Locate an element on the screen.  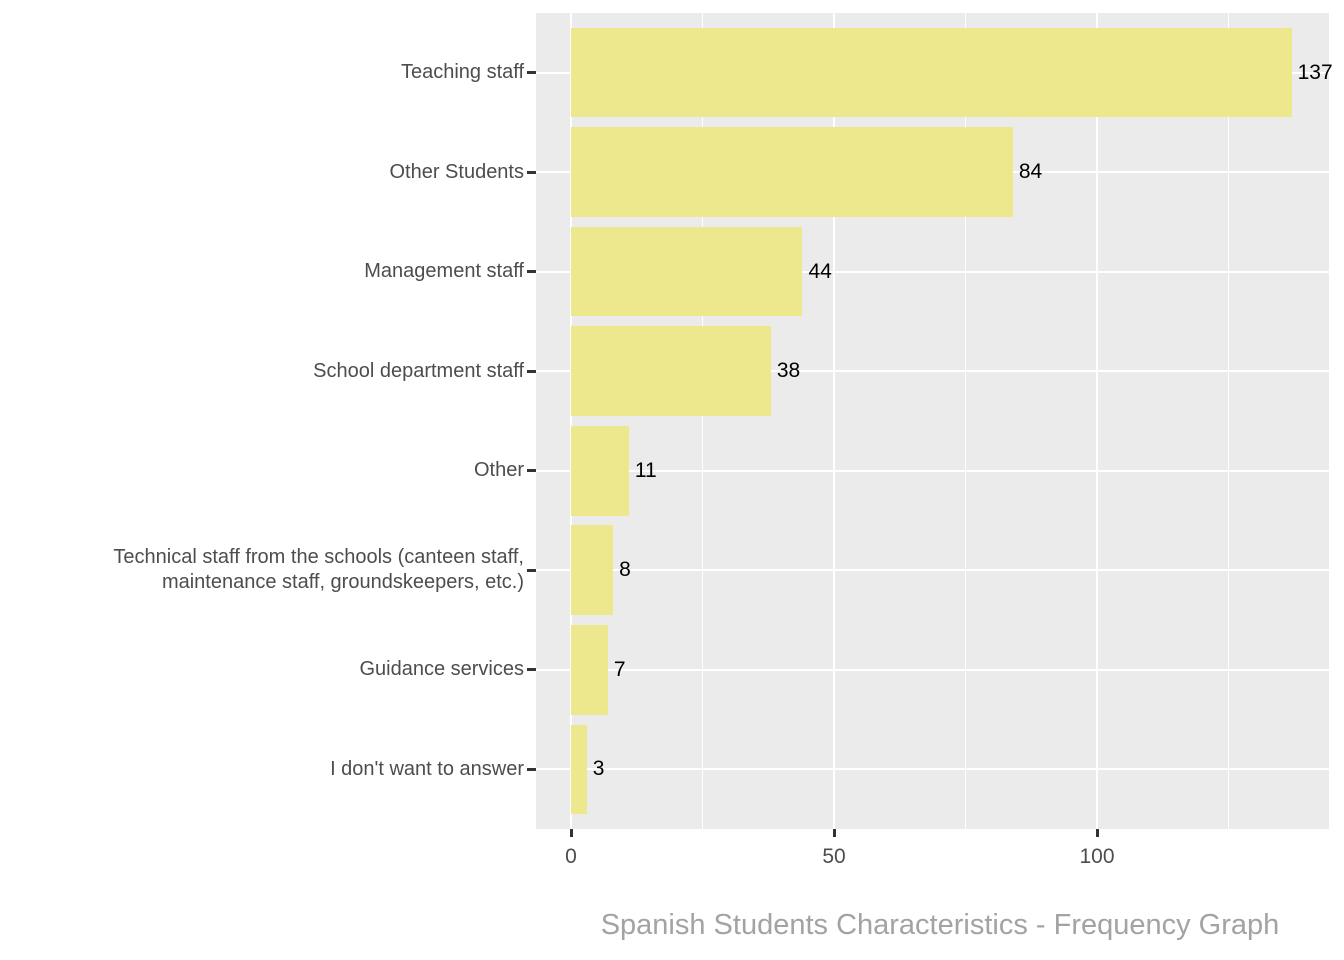
bar-value-label: 84 is located at coordinates (1030, 172).